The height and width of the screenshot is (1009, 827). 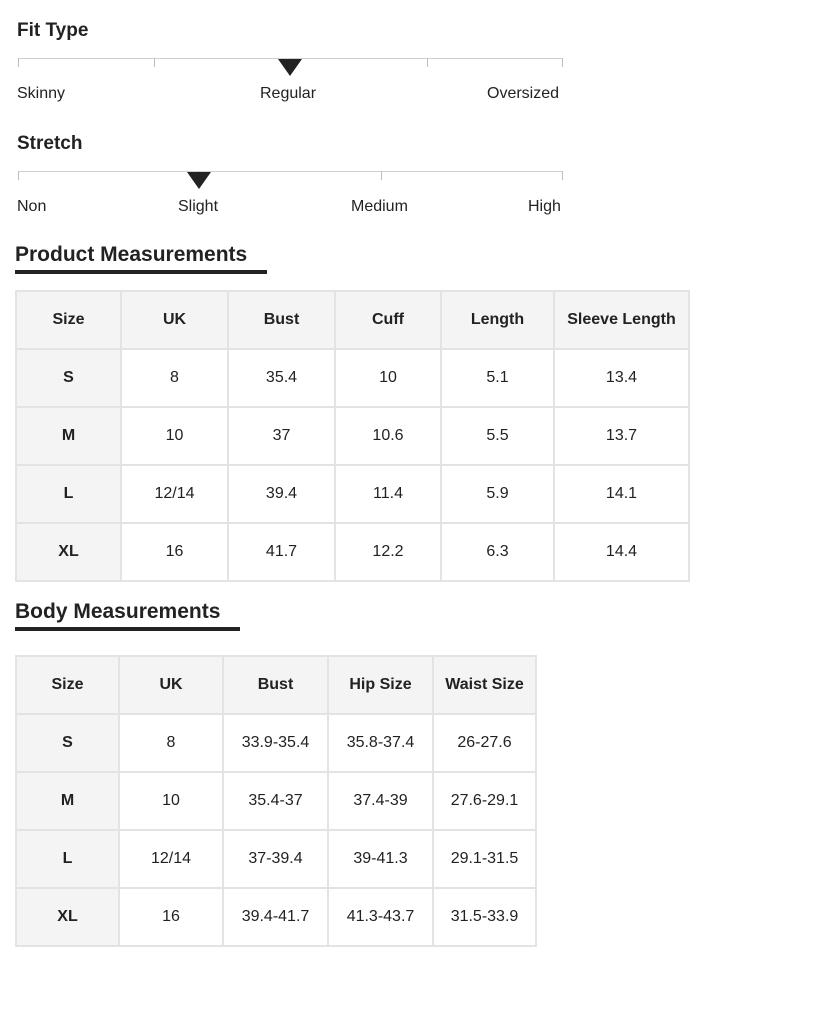 I want to click on column-header-sleeve-length: Sleeve Length, so click(x=621, y=320).